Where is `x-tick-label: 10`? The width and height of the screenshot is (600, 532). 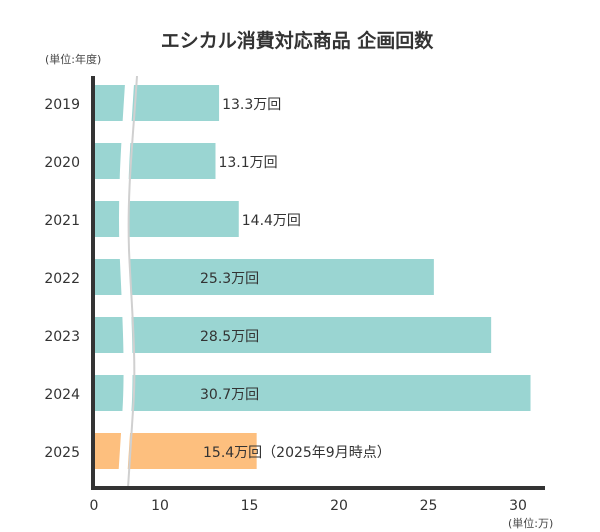
x-tick-label: 10 is located at coordinates (160, 506).